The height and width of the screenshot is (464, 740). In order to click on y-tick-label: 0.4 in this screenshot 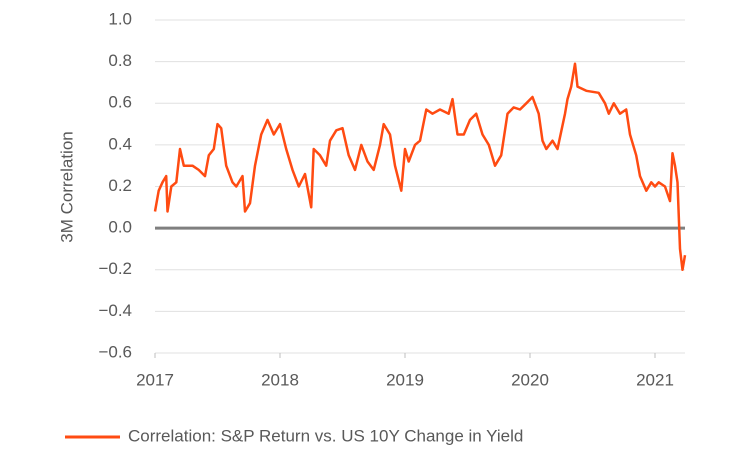, I will do `click(120, 143)`.